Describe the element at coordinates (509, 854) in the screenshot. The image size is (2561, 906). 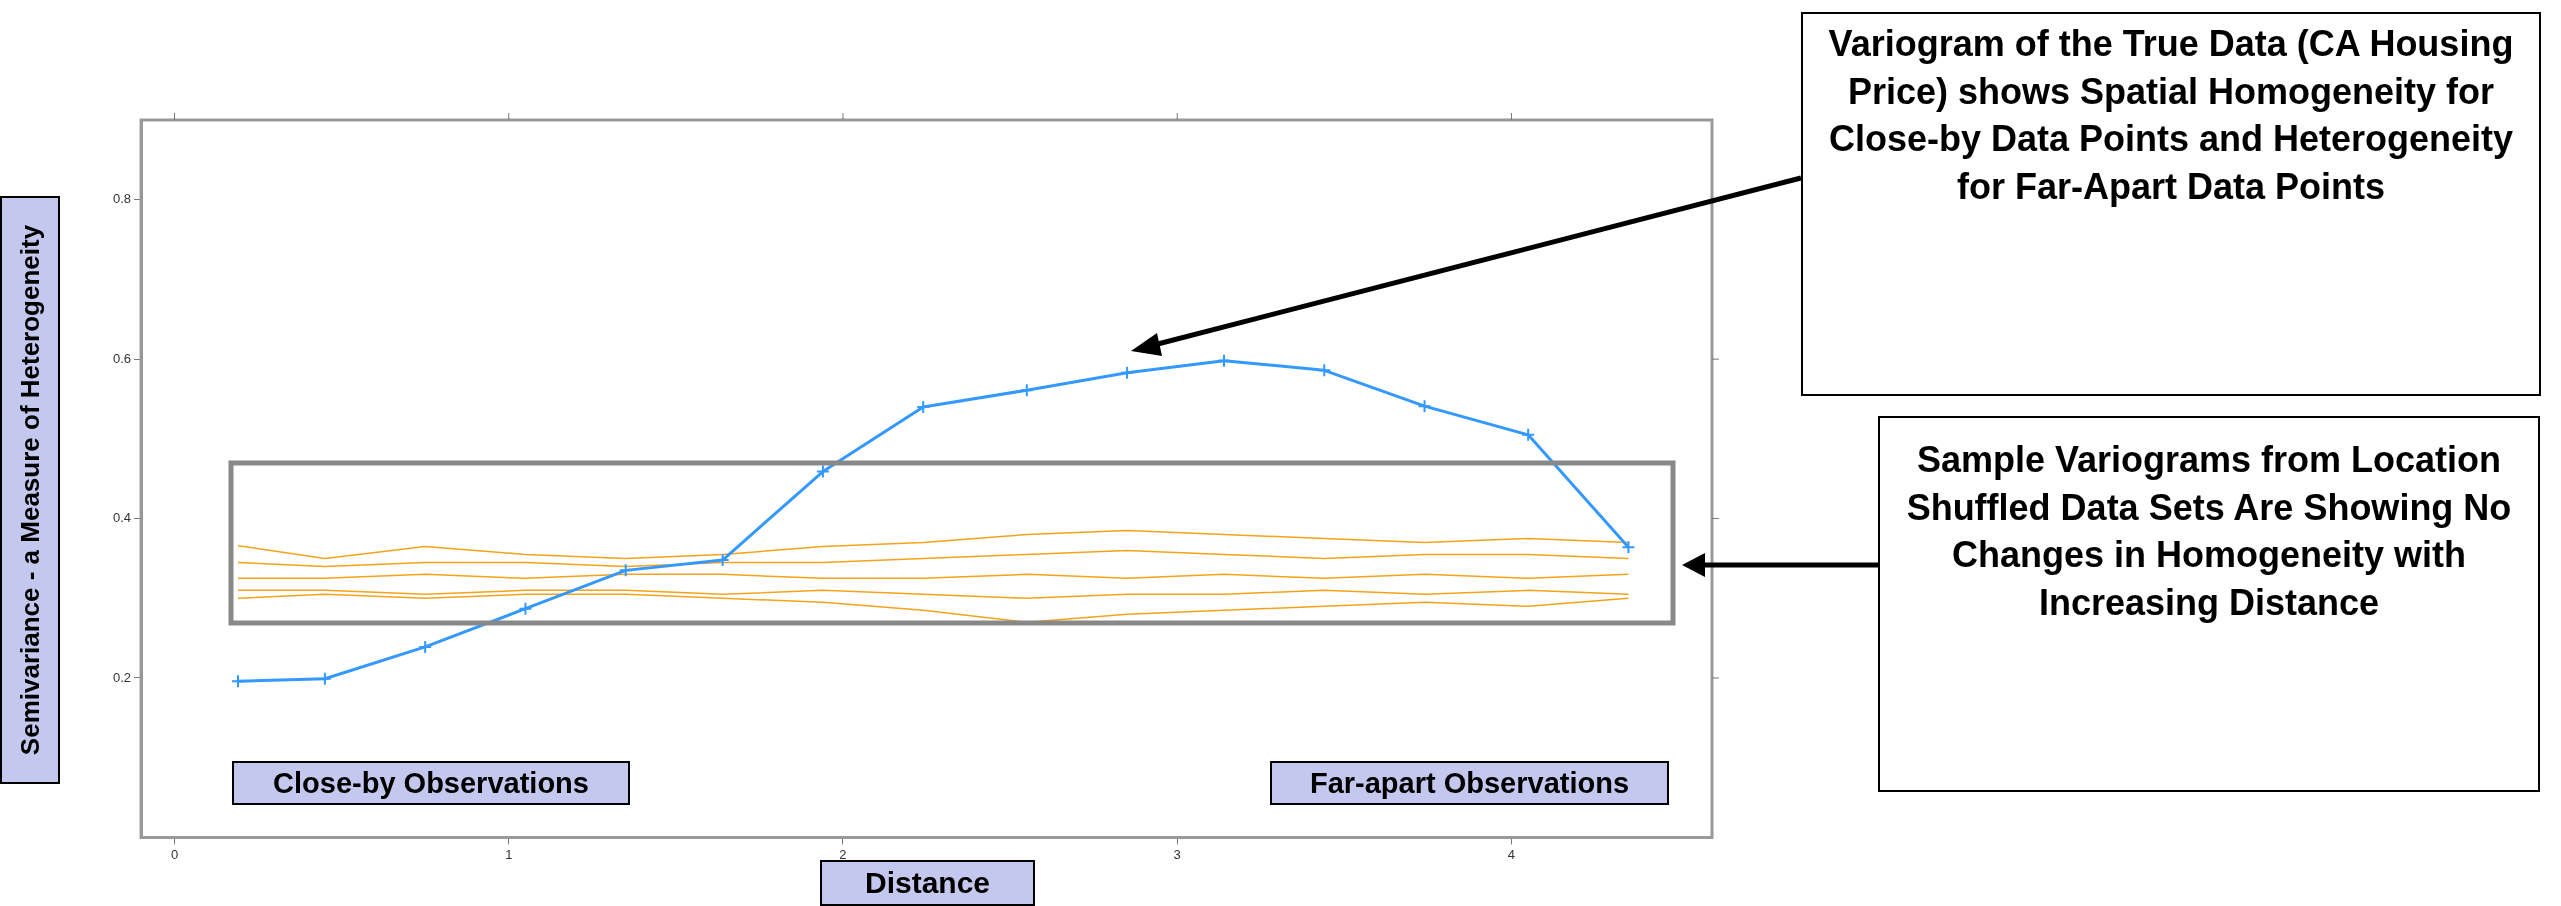
I see `x-tick-label: 1` at that location.